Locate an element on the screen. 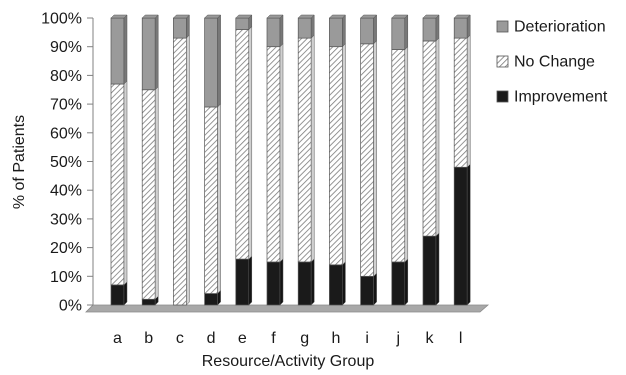 This screenshot has width=626, height=375. bar-i is located at coordinates (368, 160).